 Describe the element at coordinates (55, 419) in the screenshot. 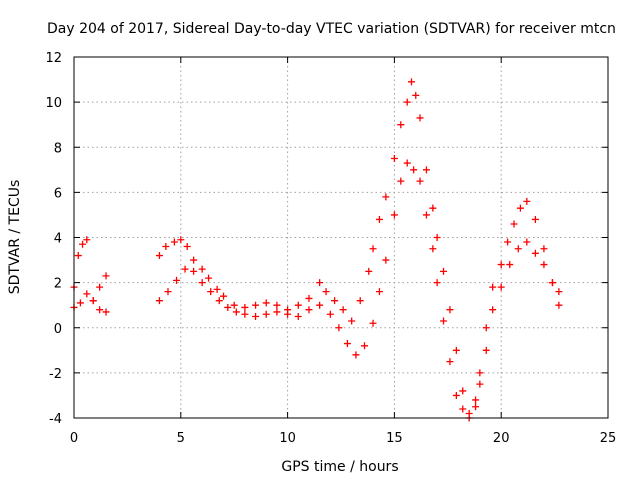

I see `y-tick-label: -4` at that location.